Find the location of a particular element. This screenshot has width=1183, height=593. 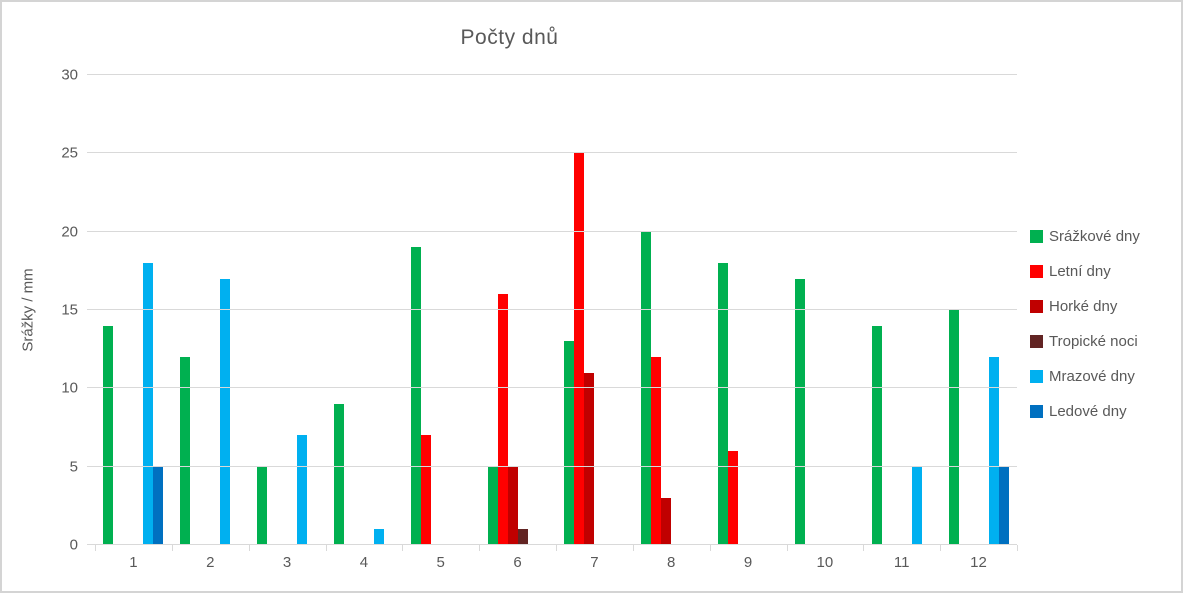

bar-Letní dny-6 is located at coordinates (502, 419).